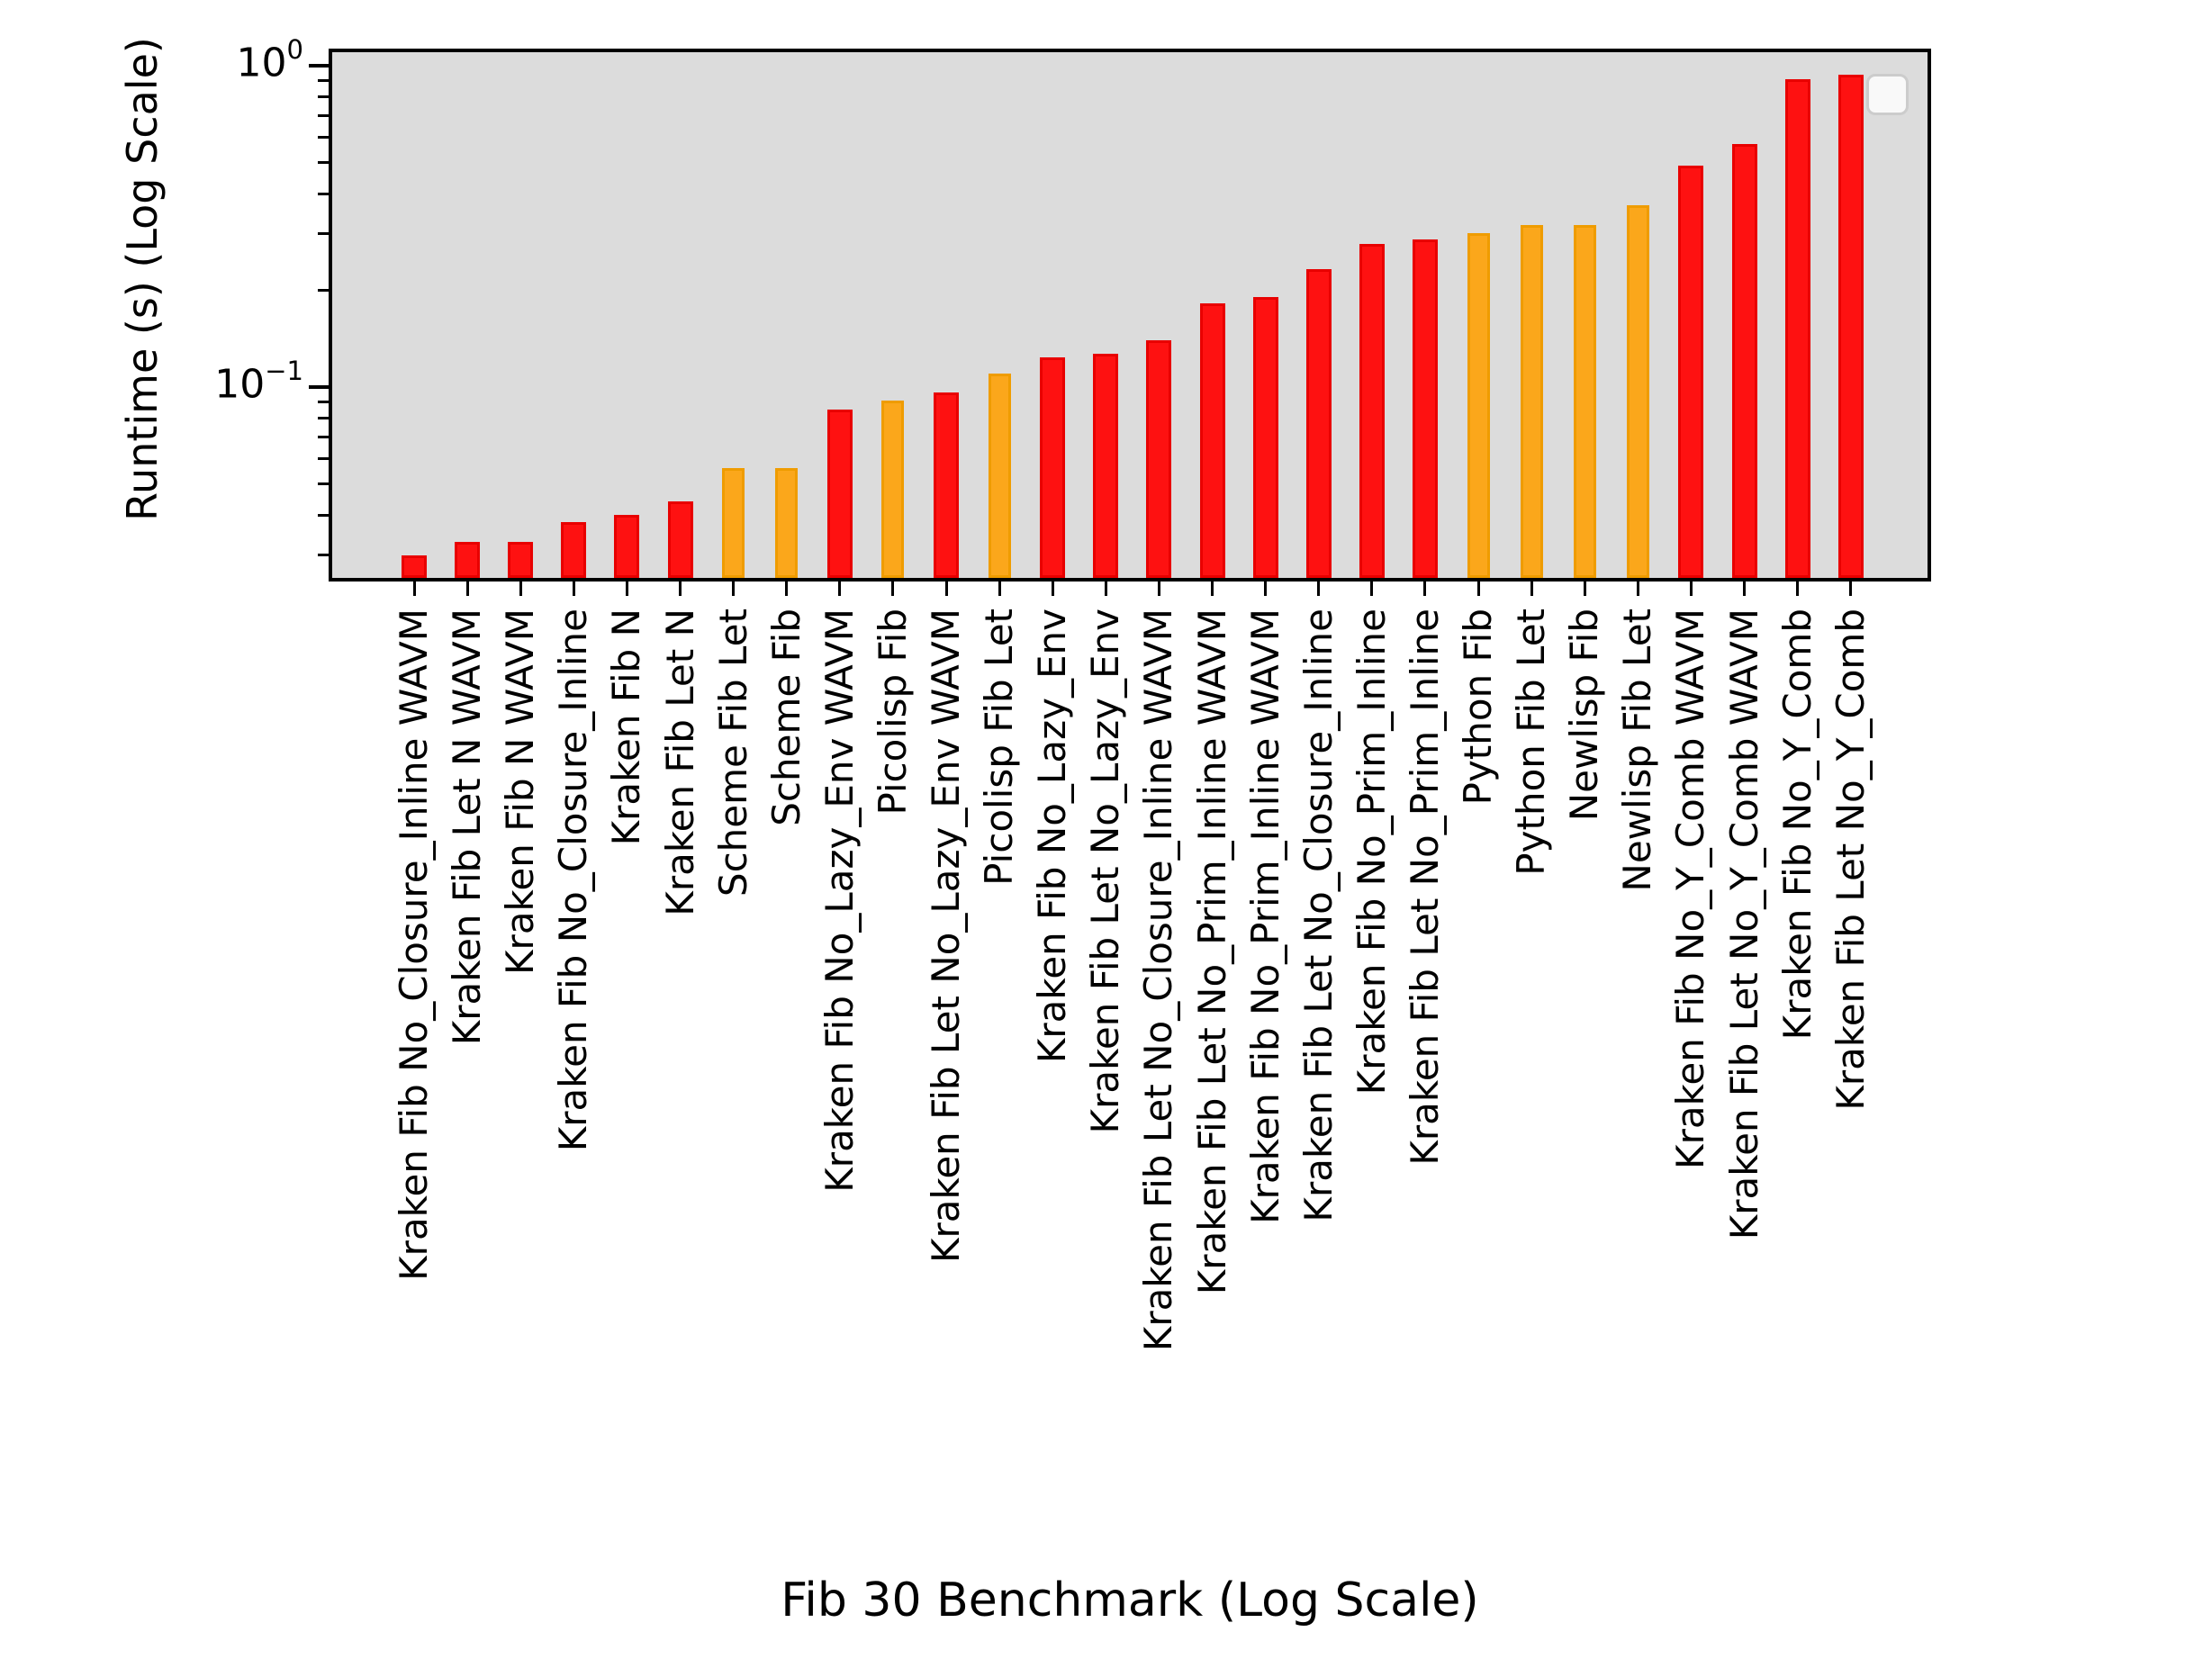 The image size is (2212, 1659). Describe the element at coordinates (999, 747) in the screenshot. I see `x-tick-label: Picolisp Fib Let` at that location.